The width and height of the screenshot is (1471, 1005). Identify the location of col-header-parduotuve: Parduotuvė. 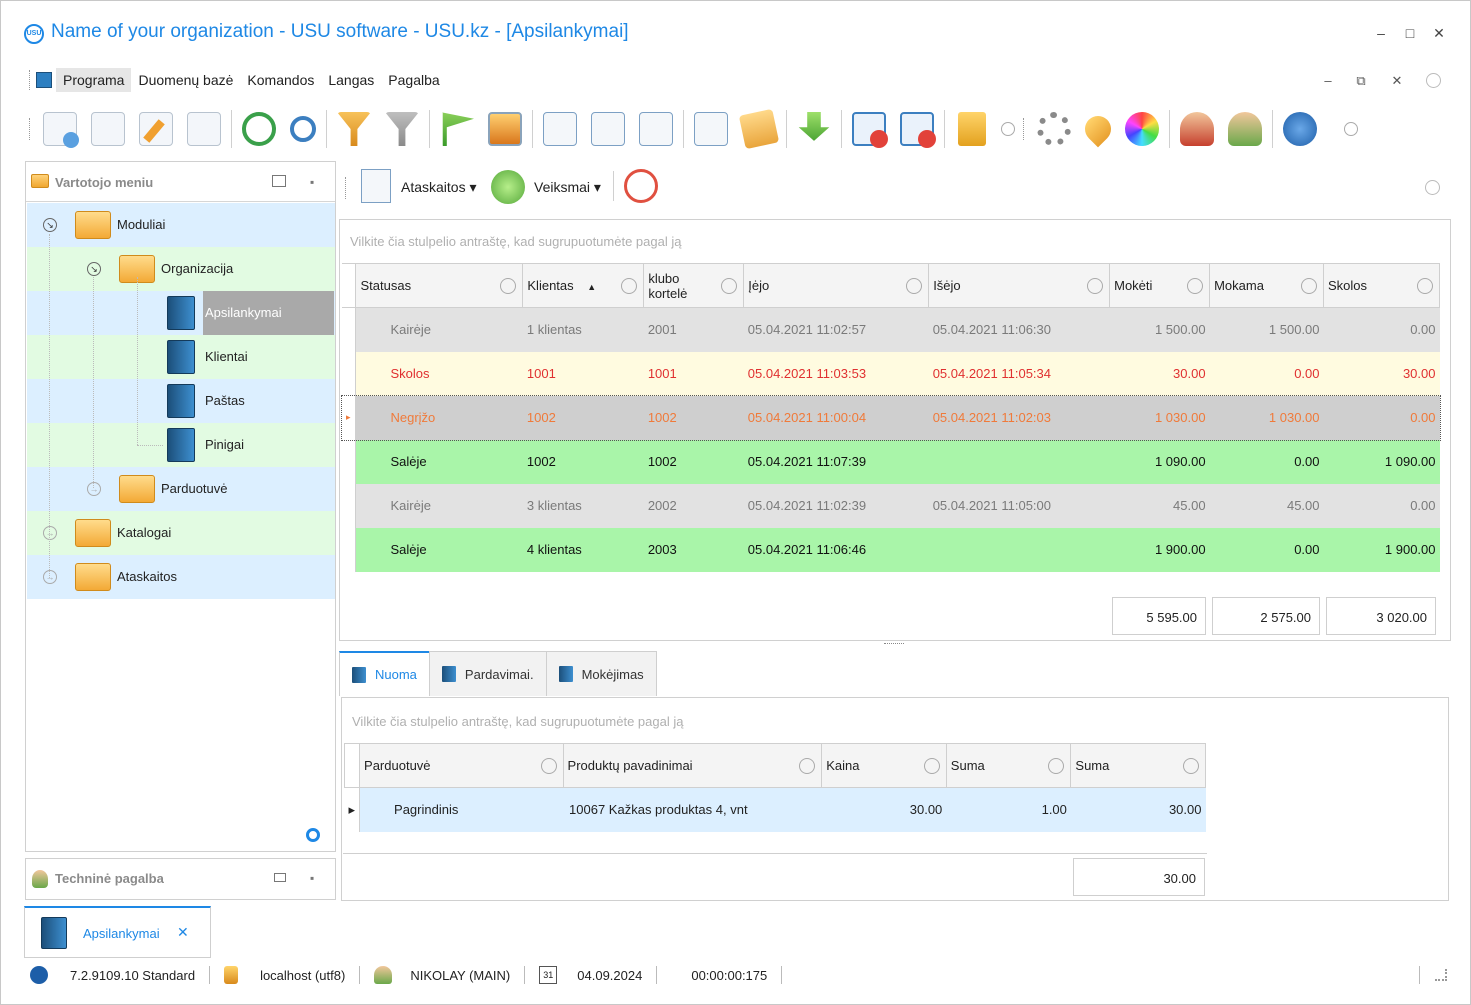
(461, 765).